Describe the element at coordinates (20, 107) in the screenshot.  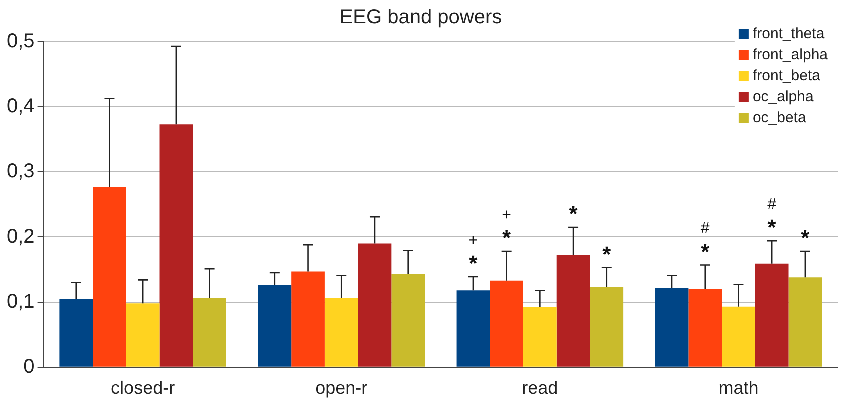
I see `y-tick-label: 0,4` at that location.